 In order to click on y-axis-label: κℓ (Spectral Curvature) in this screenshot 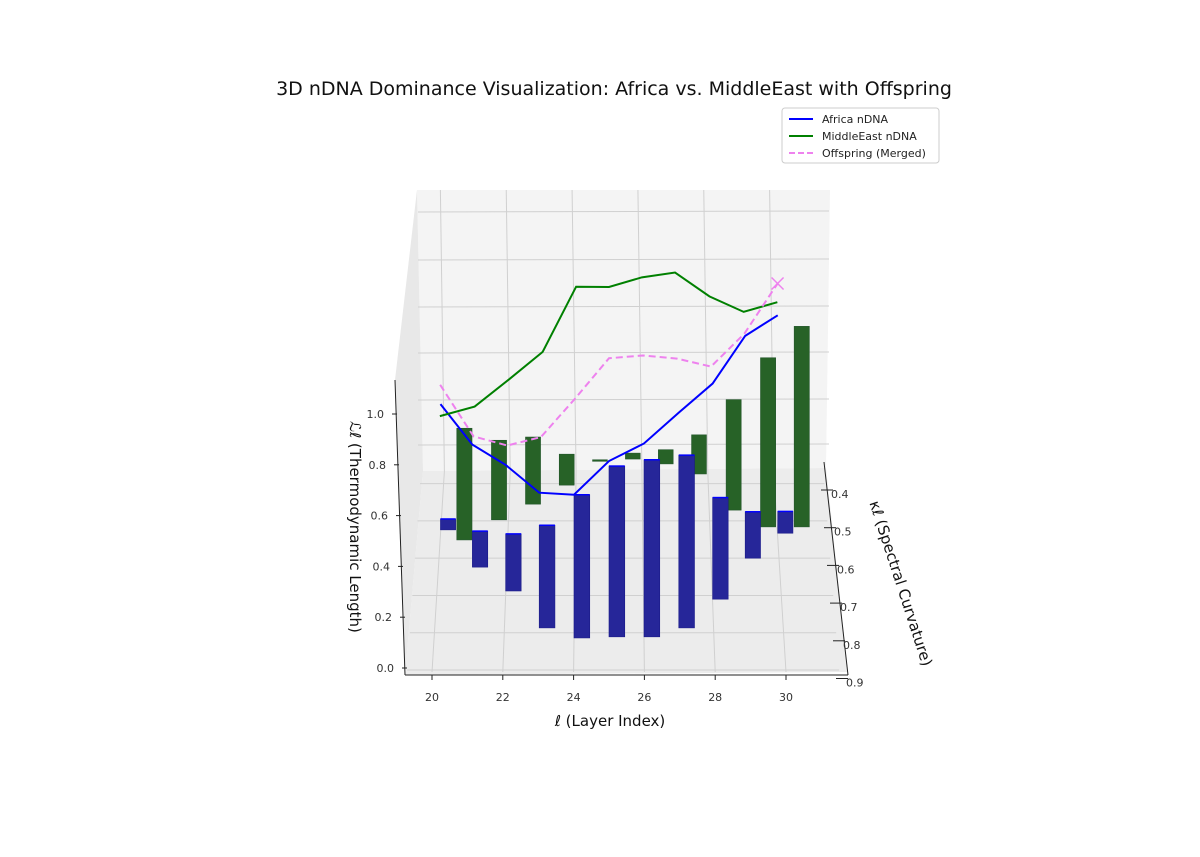, I will do `click(900, 583)`.